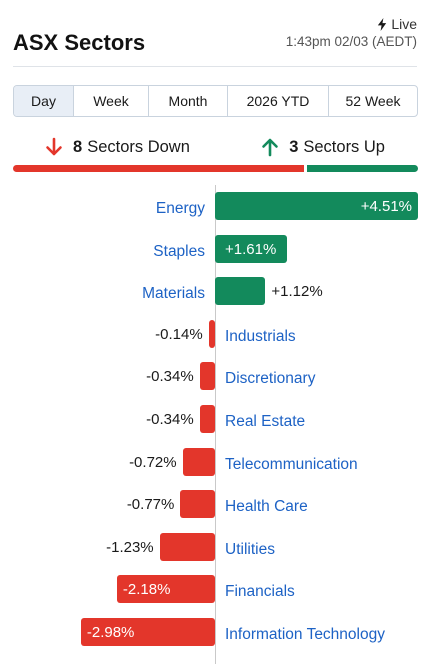  Describe the element at coordinates (351, 41) in the screenshot. I see `timestamp: 1:43pm 02/03 (AEDT)` at that location.